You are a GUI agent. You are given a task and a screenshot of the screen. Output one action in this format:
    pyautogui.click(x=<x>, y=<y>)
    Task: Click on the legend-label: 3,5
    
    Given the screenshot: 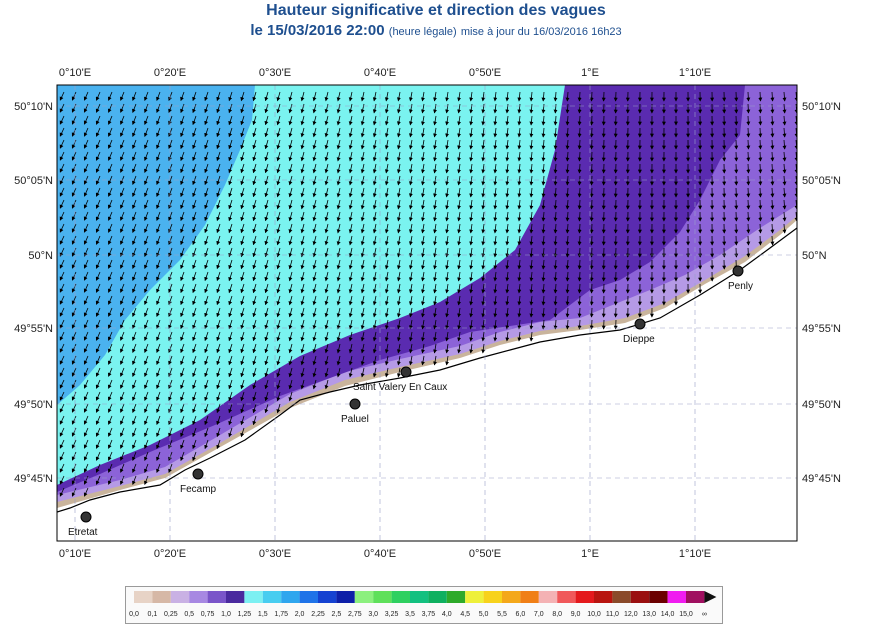 What is the action you would take?
    pyautogui.click(x=410, y=614)
    